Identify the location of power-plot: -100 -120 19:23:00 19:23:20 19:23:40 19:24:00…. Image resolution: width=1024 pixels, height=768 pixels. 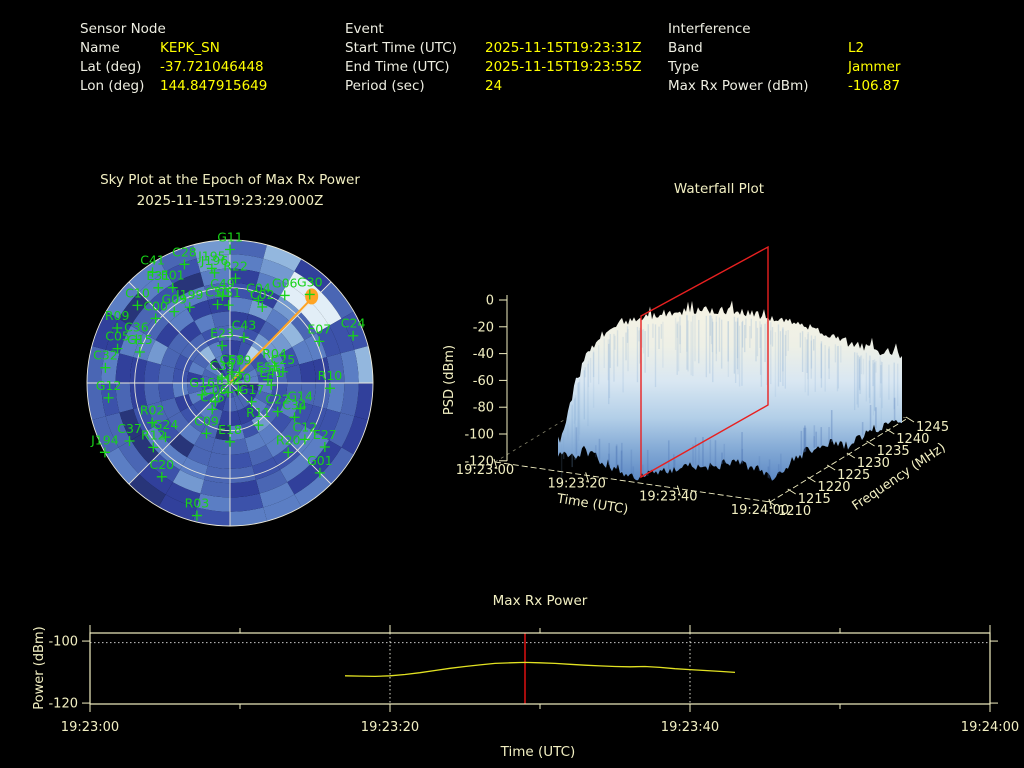
(525, 680).